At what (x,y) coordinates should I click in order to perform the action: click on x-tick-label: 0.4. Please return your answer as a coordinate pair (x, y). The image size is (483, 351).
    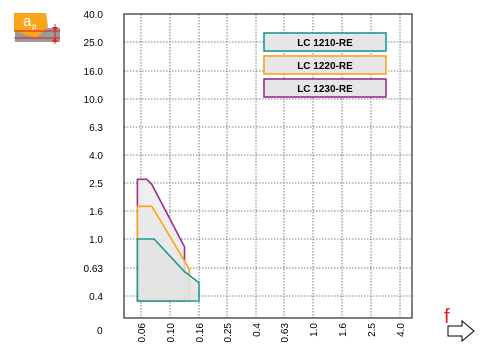
    Looking at the image, I should click on (257, 330).